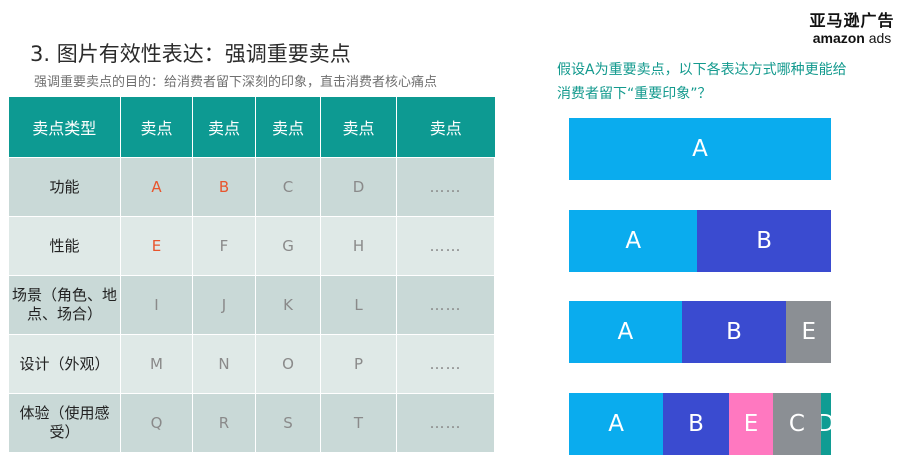 The height and width of the screenshot is (463, 905). I want to click on header-type: 卖点类型, so click(64, 127).